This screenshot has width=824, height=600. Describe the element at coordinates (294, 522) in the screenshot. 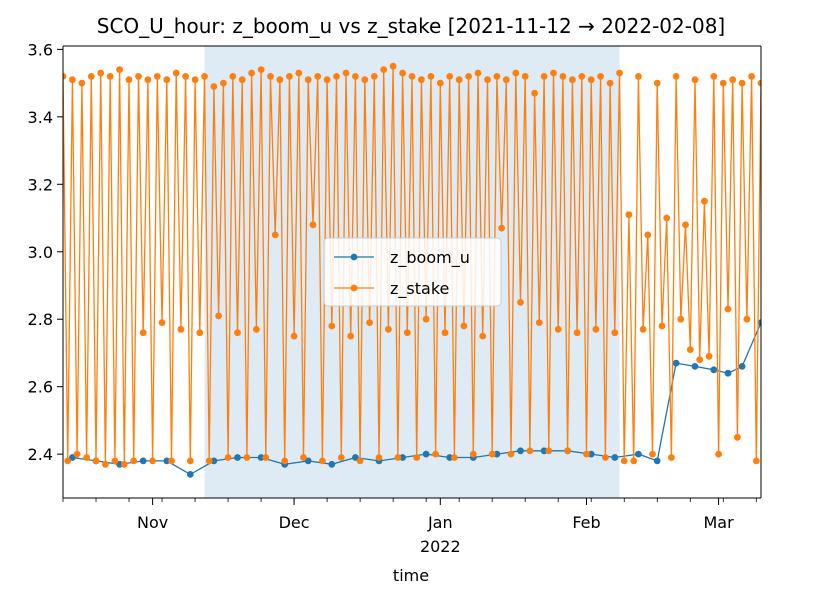

I see `x-tick-label-1: Dec` at that location.